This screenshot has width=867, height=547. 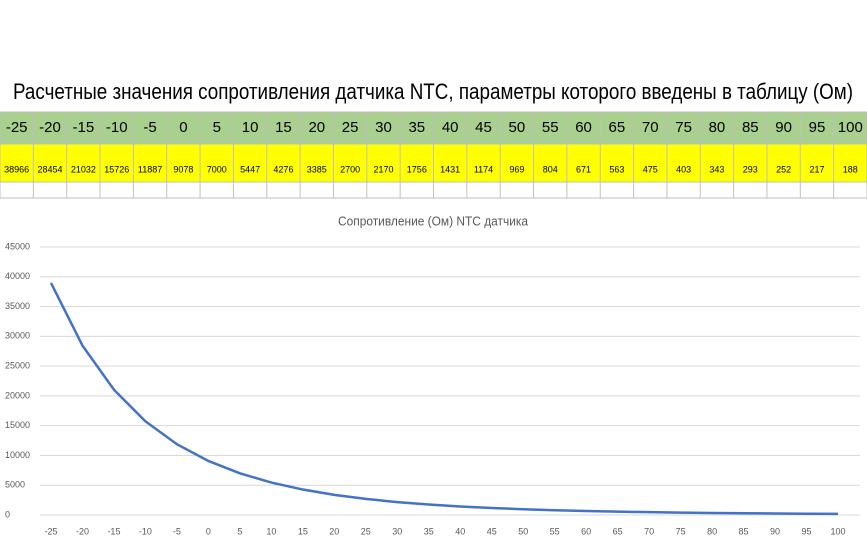 I want to click on table-resistance: 475, so click(x=650, y=169).